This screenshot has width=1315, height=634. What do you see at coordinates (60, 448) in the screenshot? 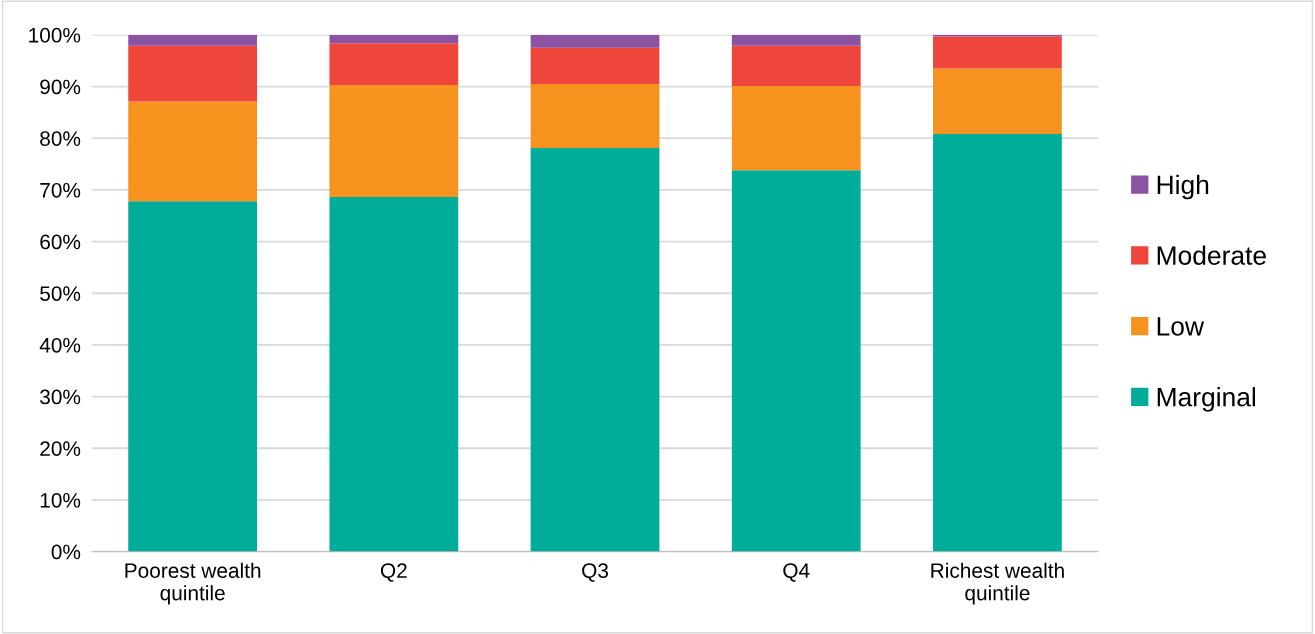
I see `y-tick-label: 20%` at bounding box center [60, 448].